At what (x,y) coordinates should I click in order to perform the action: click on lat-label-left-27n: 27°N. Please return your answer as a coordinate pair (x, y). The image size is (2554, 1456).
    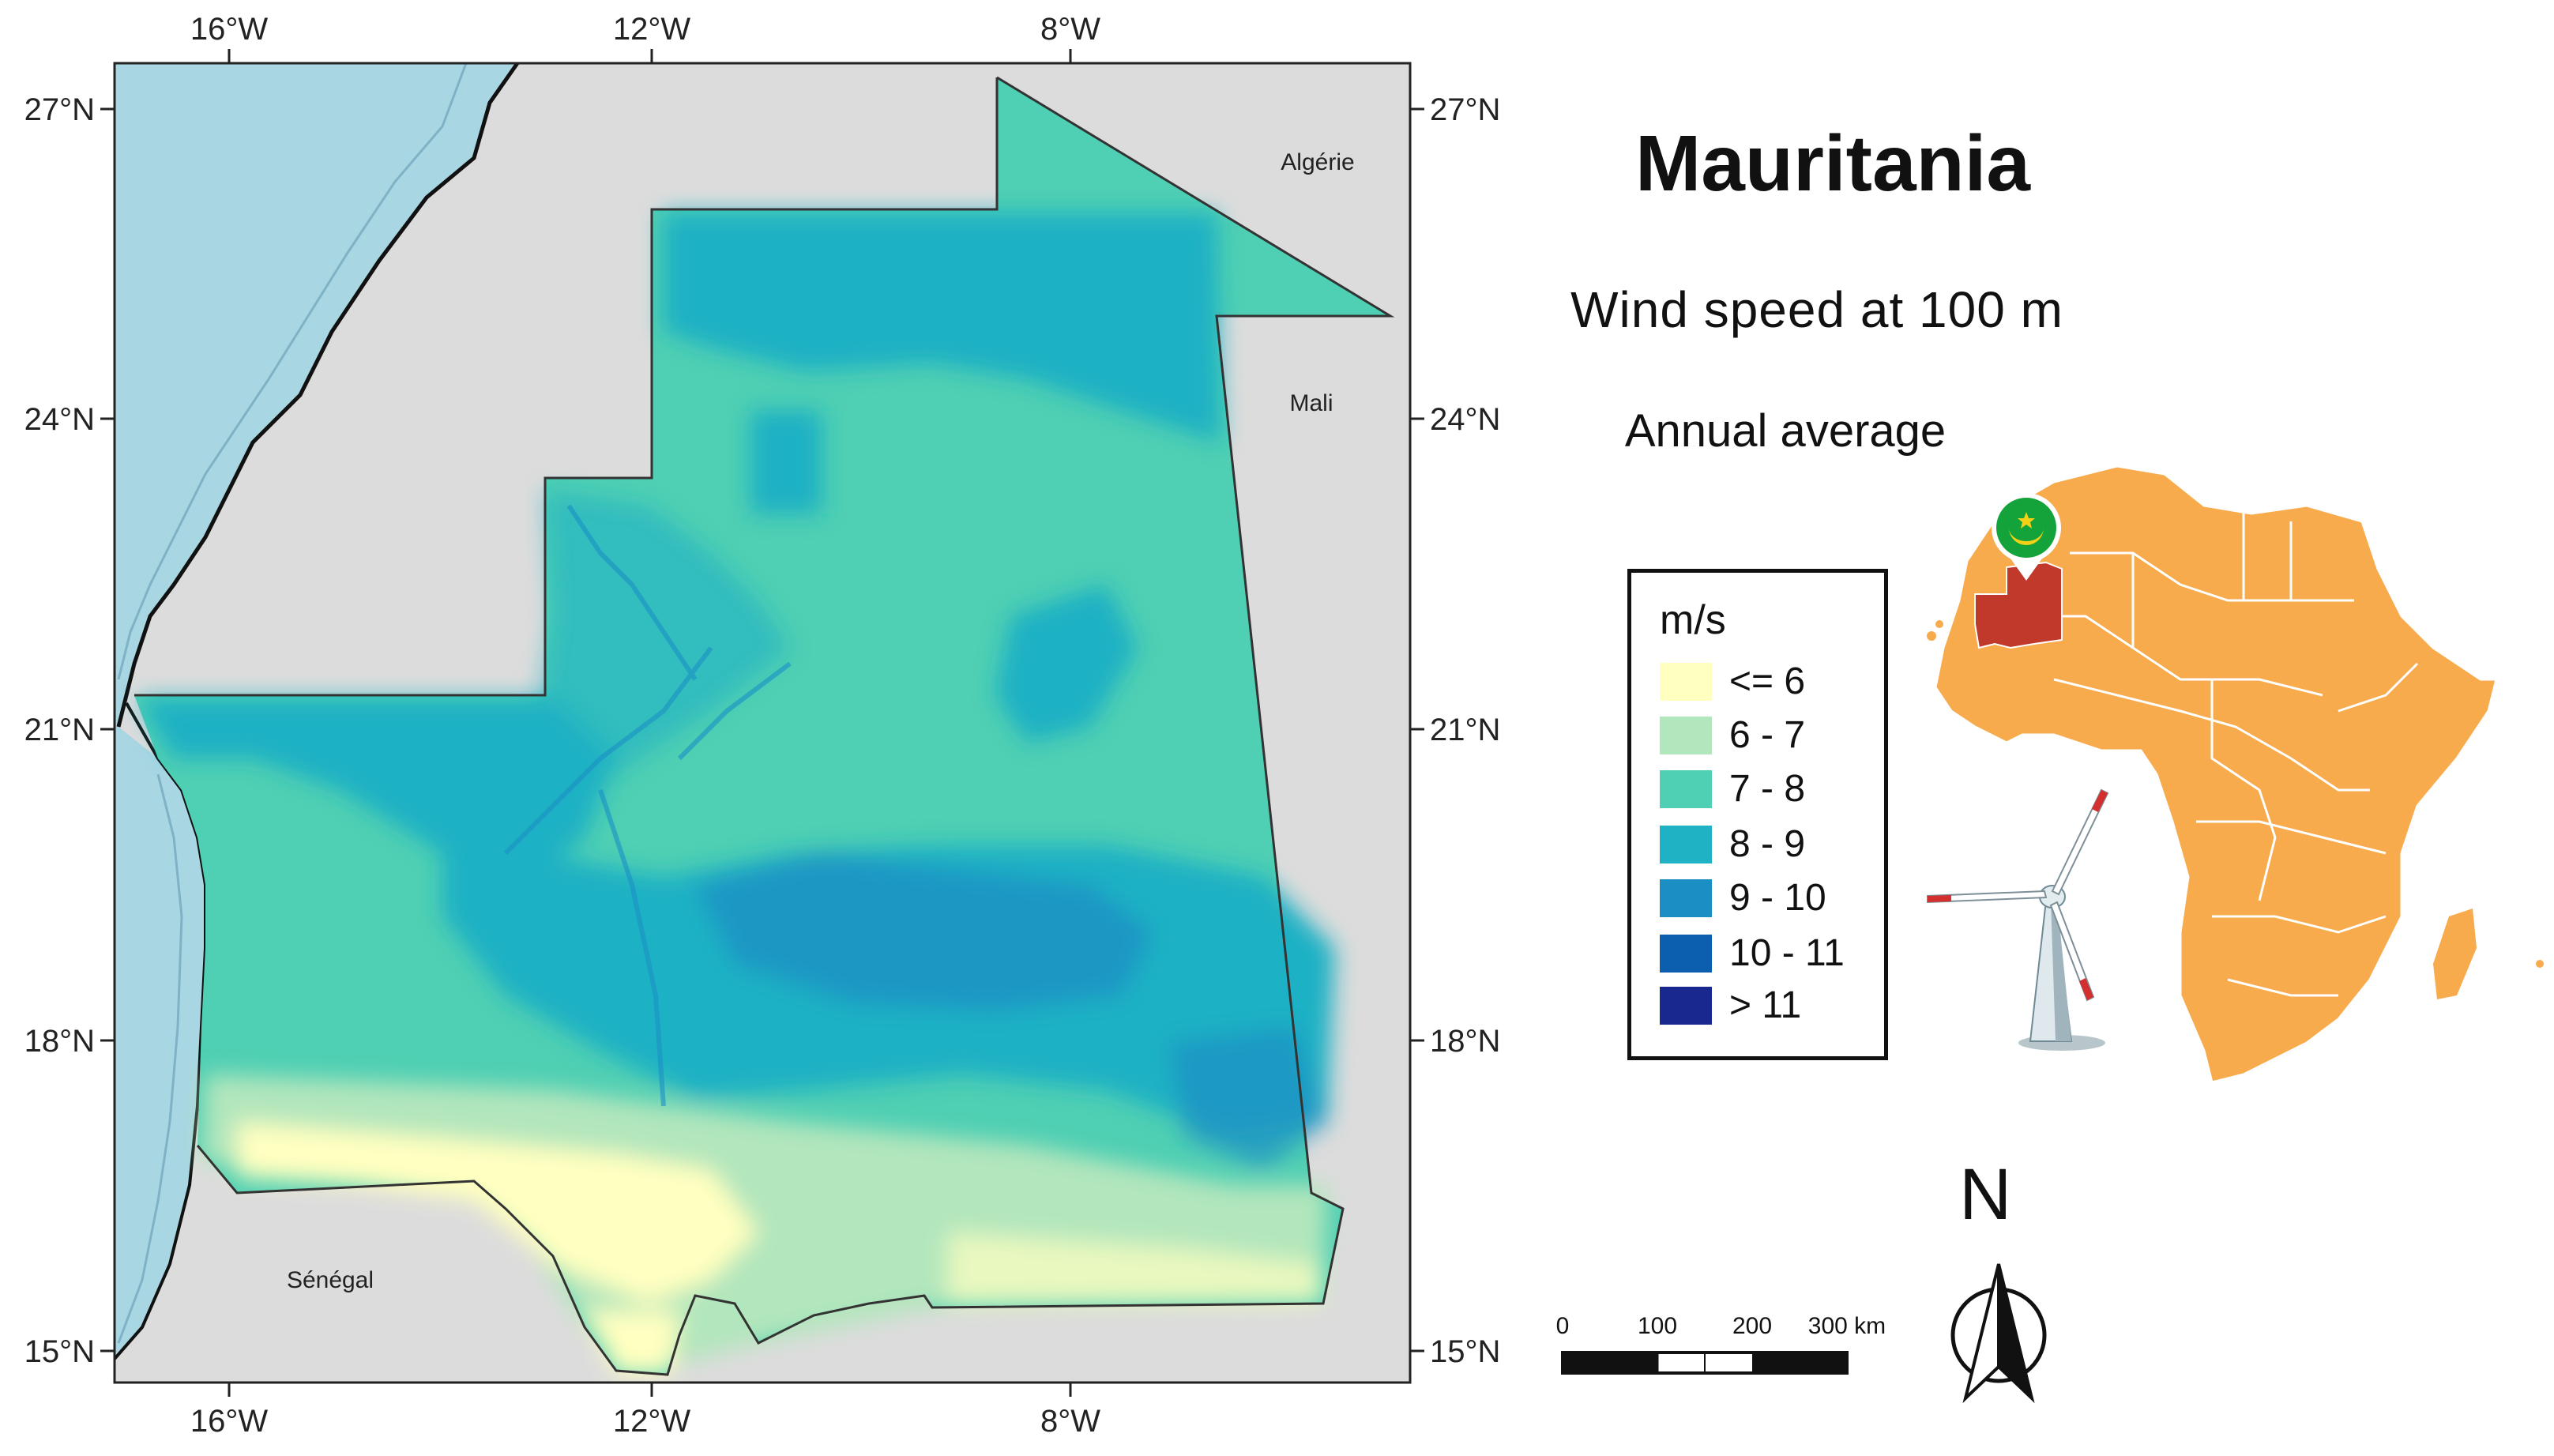
    Looking at the image, I should click on (59, 109).